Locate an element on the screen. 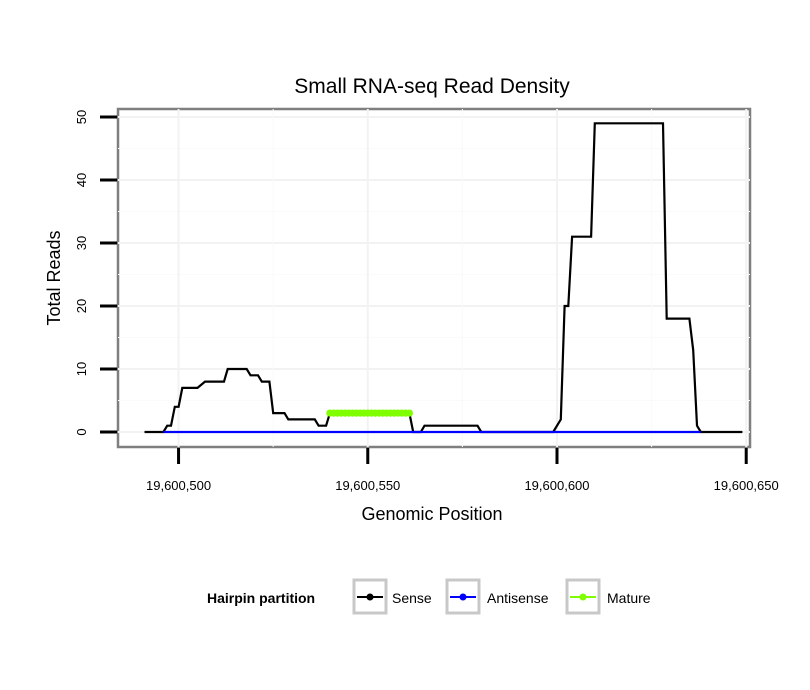 Image resolution: width=810 pixels, height=690 pixels. legend: Hairpin partition Sense Antisense Mature is located at coordinates (429, 596).